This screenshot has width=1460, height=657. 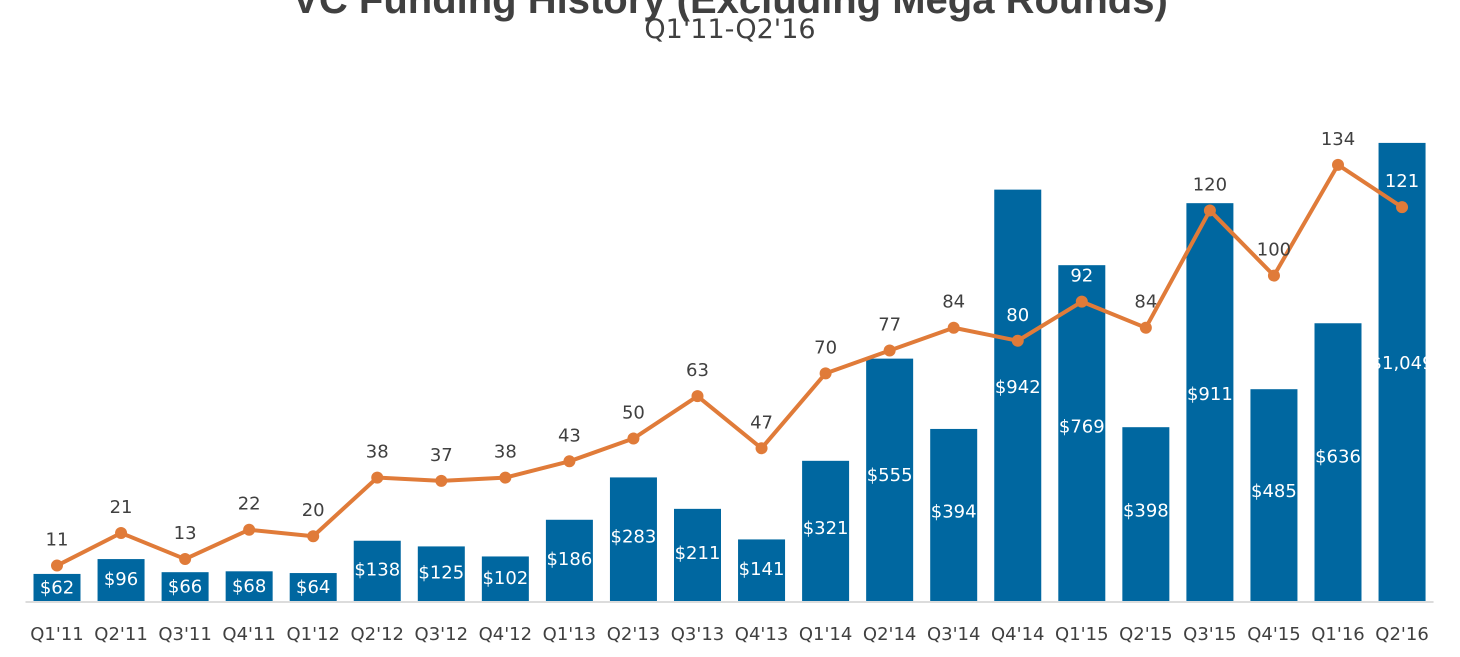 What do you see at coordinates (730, 29) in the screenshot?
I see `chart-subtitle: Q1'11-Q2'16` at bounding box center [730, 29].